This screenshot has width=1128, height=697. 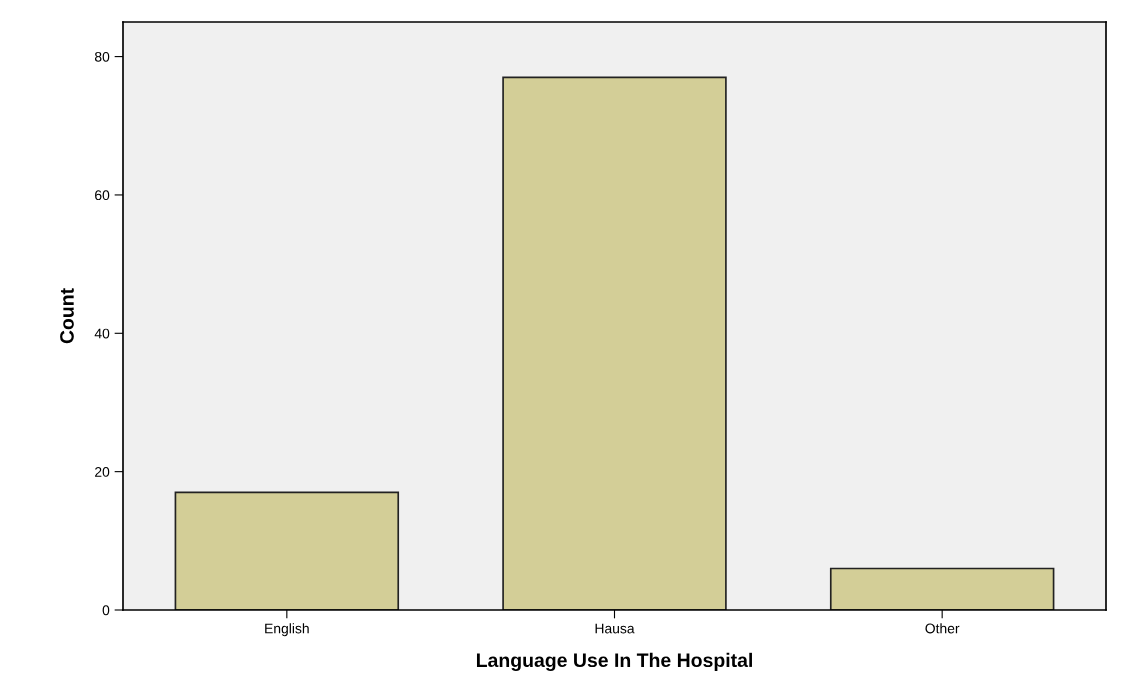 What do you see at coordinates (102, 195) in the screenshot?
I see `y-tick-label: 60` at bounding box center [102, 195].